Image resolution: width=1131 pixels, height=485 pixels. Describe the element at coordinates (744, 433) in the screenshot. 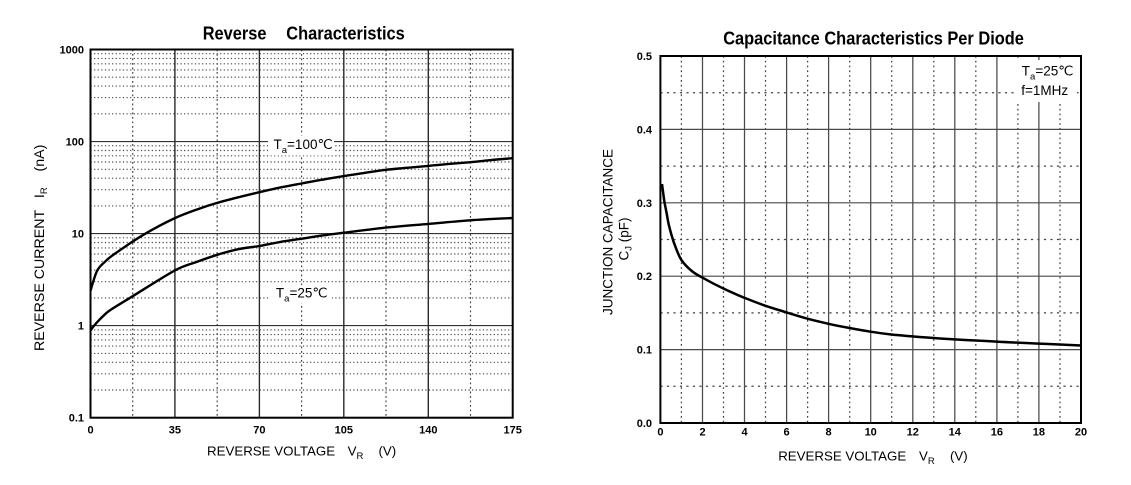

I see `svg-text: 4` at that location.